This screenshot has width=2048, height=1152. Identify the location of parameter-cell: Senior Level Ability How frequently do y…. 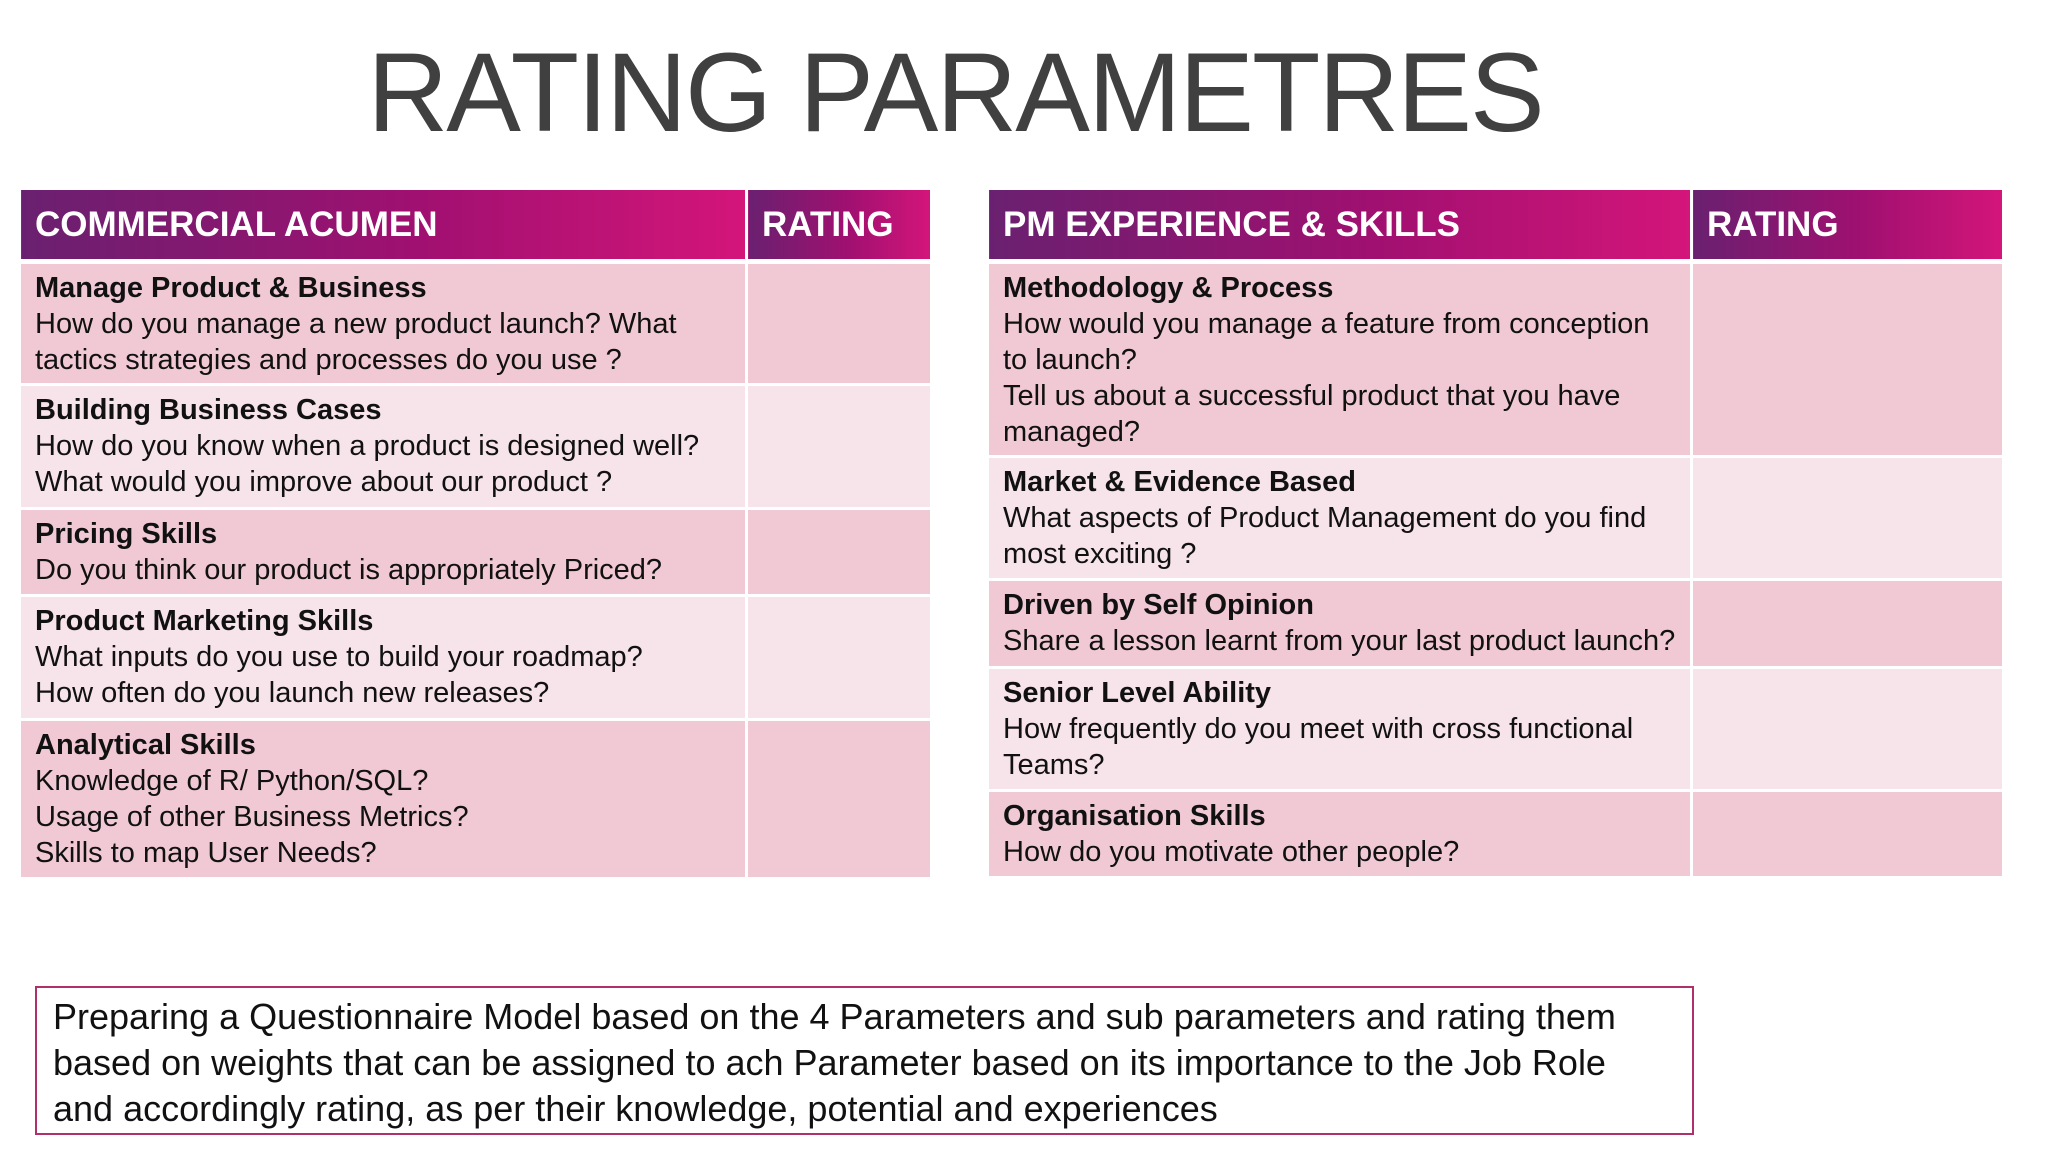
(1339, 729).